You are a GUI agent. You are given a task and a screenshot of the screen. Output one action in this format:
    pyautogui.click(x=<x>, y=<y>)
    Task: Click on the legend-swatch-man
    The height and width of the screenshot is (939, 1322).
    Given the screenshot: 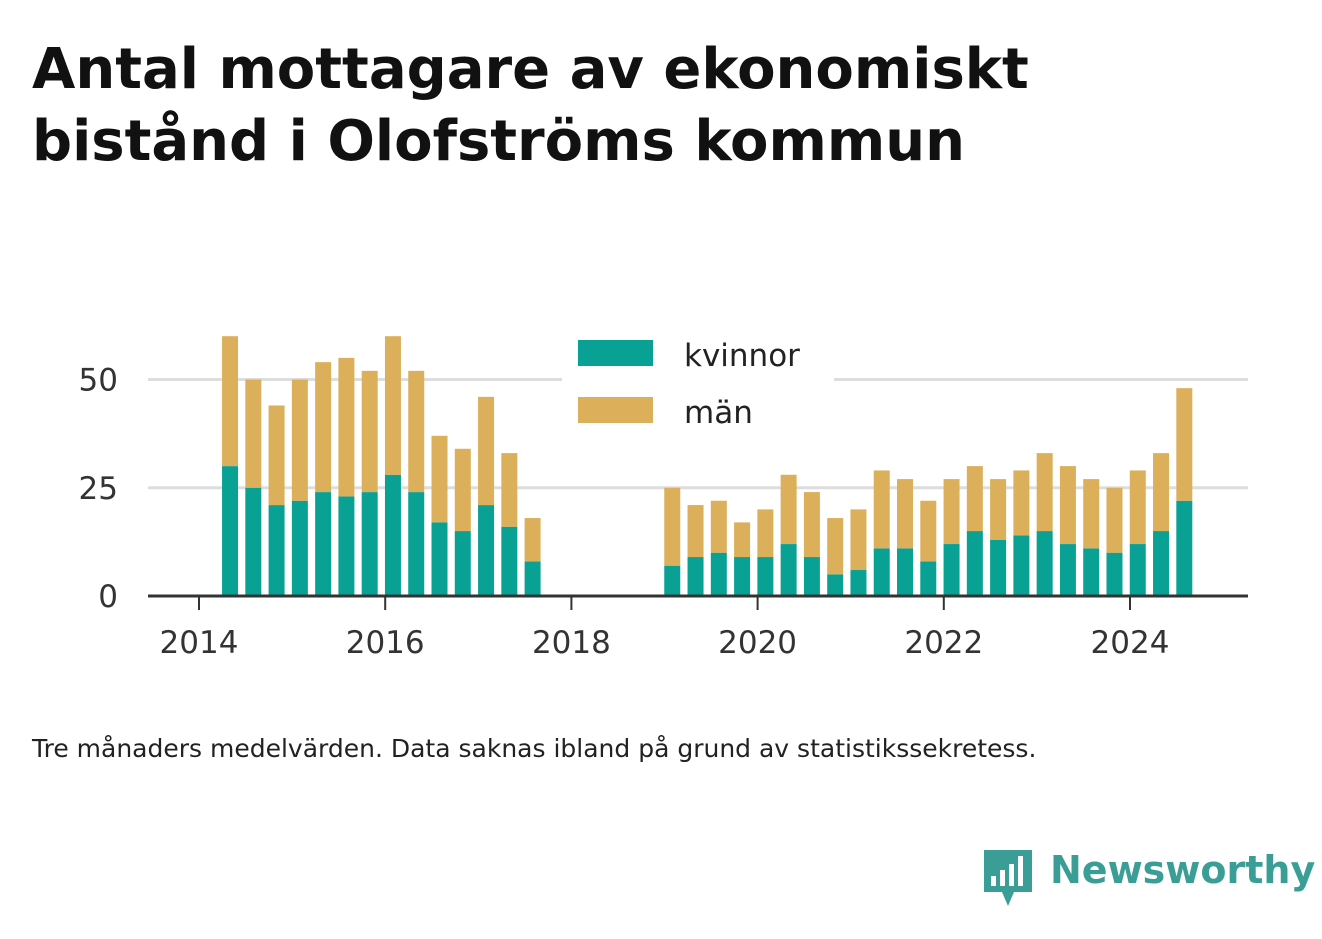 What is the action you would take?
    pyautogui.click(x=615, y=410)
    